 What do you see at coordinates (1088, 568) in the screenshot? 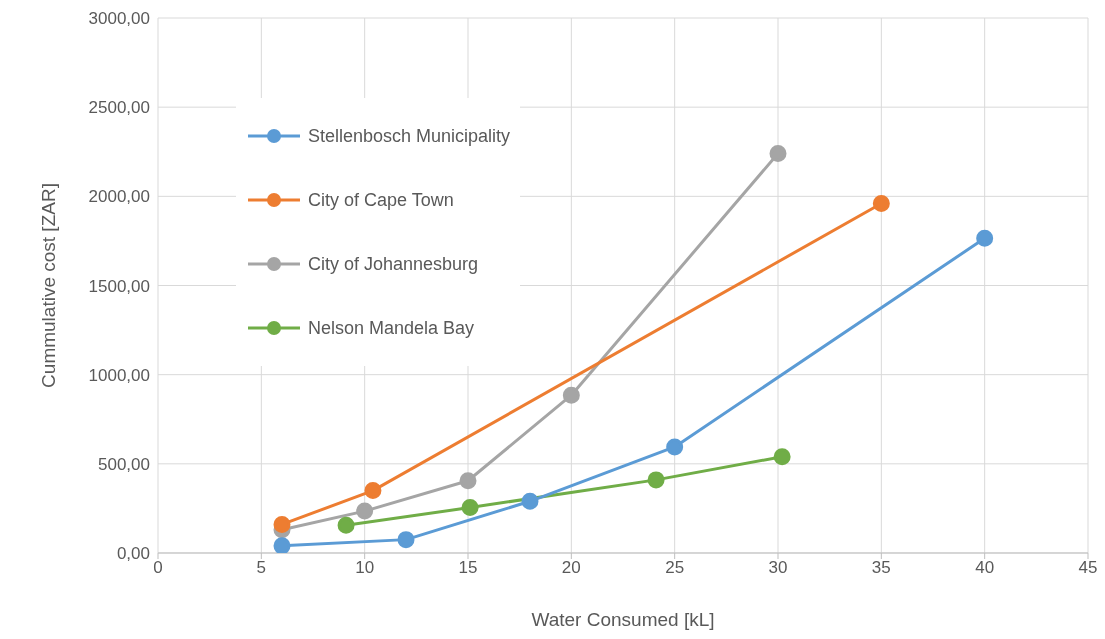
I see `x-tick-label: 45` at bounding box center [1088, 568].